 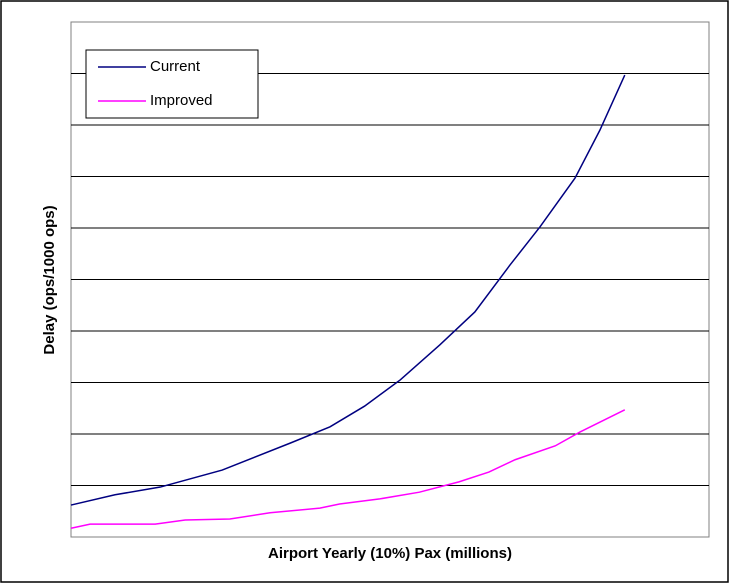 What do you see at coordinates (49, 279) in the screenshot?
I see `y-axis-label: Delay (ops/1000 ops)` at bounding box center [49, 279].